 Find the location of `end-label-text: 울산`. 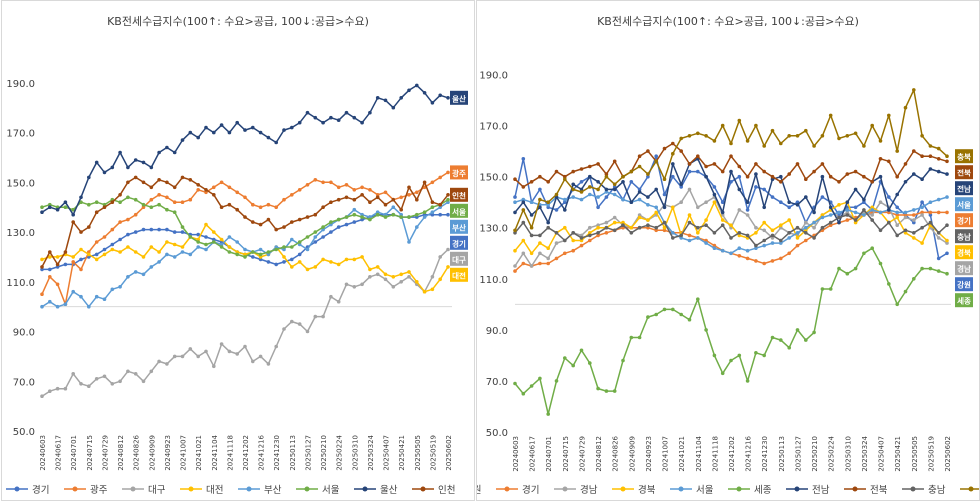

end-label-text: 울산 is located at coordinates (459, 98).